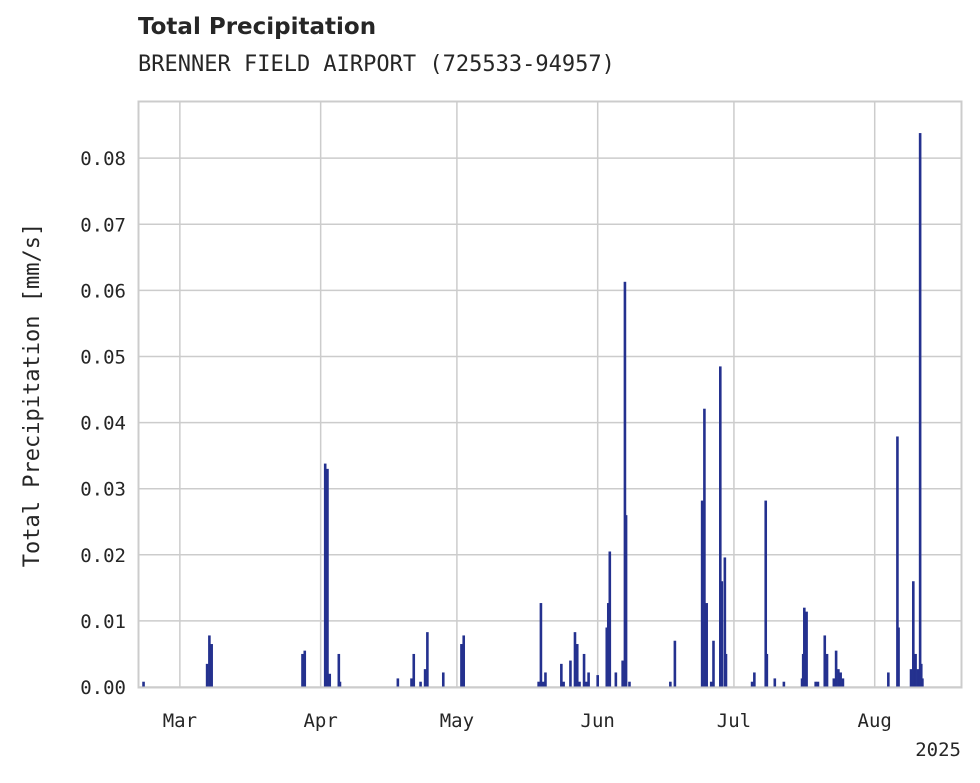  I want to click on y-tick-label: 0.02, so click(103, 556).